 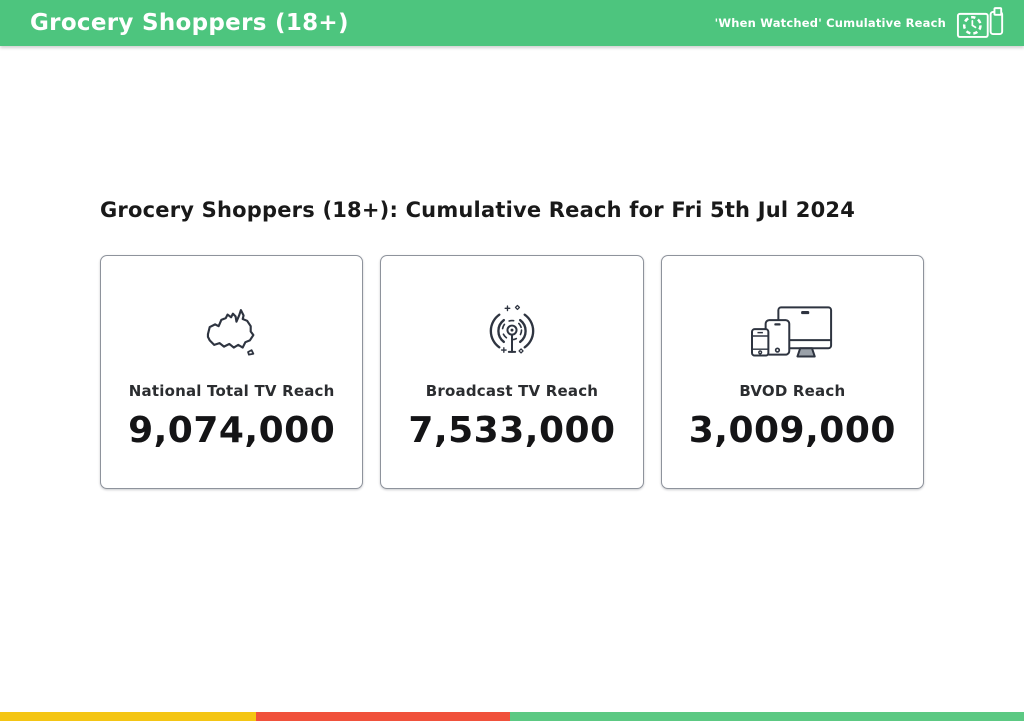 What do you see at coordinates (231, 391) in the screenshot?
I see `kpi-label: National Total TV Reach` at bounding box center [231, 391].